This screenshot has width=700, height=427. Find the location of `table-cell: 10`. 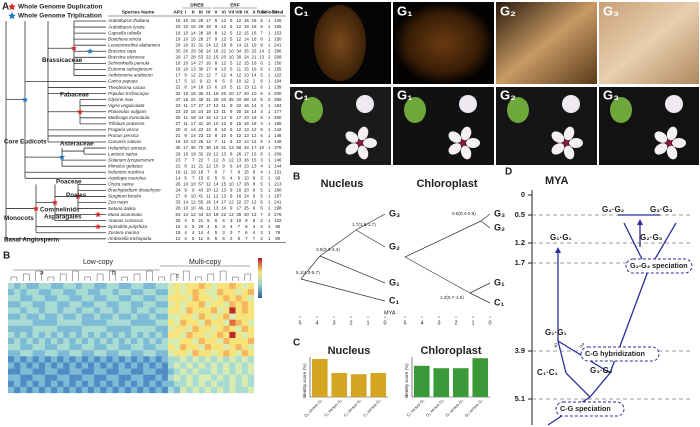

table-cell: 10 is located at coordinates (193, 184).